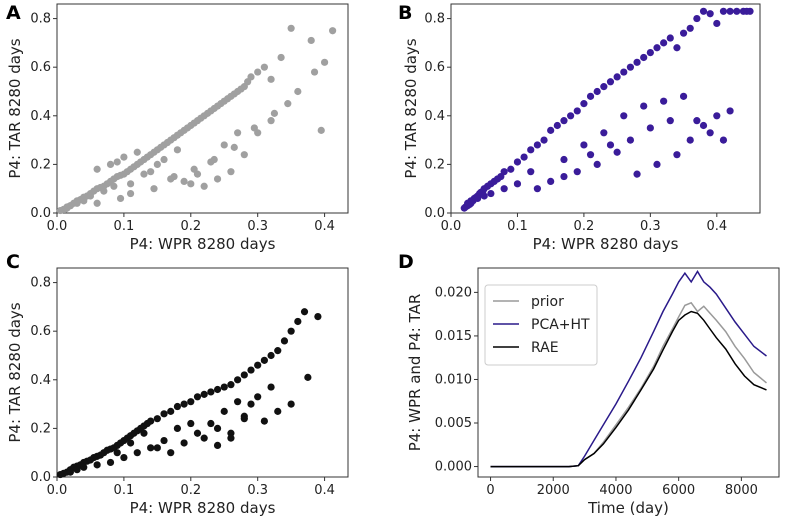 Image resolution: width=789 pixels, height=519 pixels. I want to click on panel-a-y-tick-label: 0.6, so click(40, 67).